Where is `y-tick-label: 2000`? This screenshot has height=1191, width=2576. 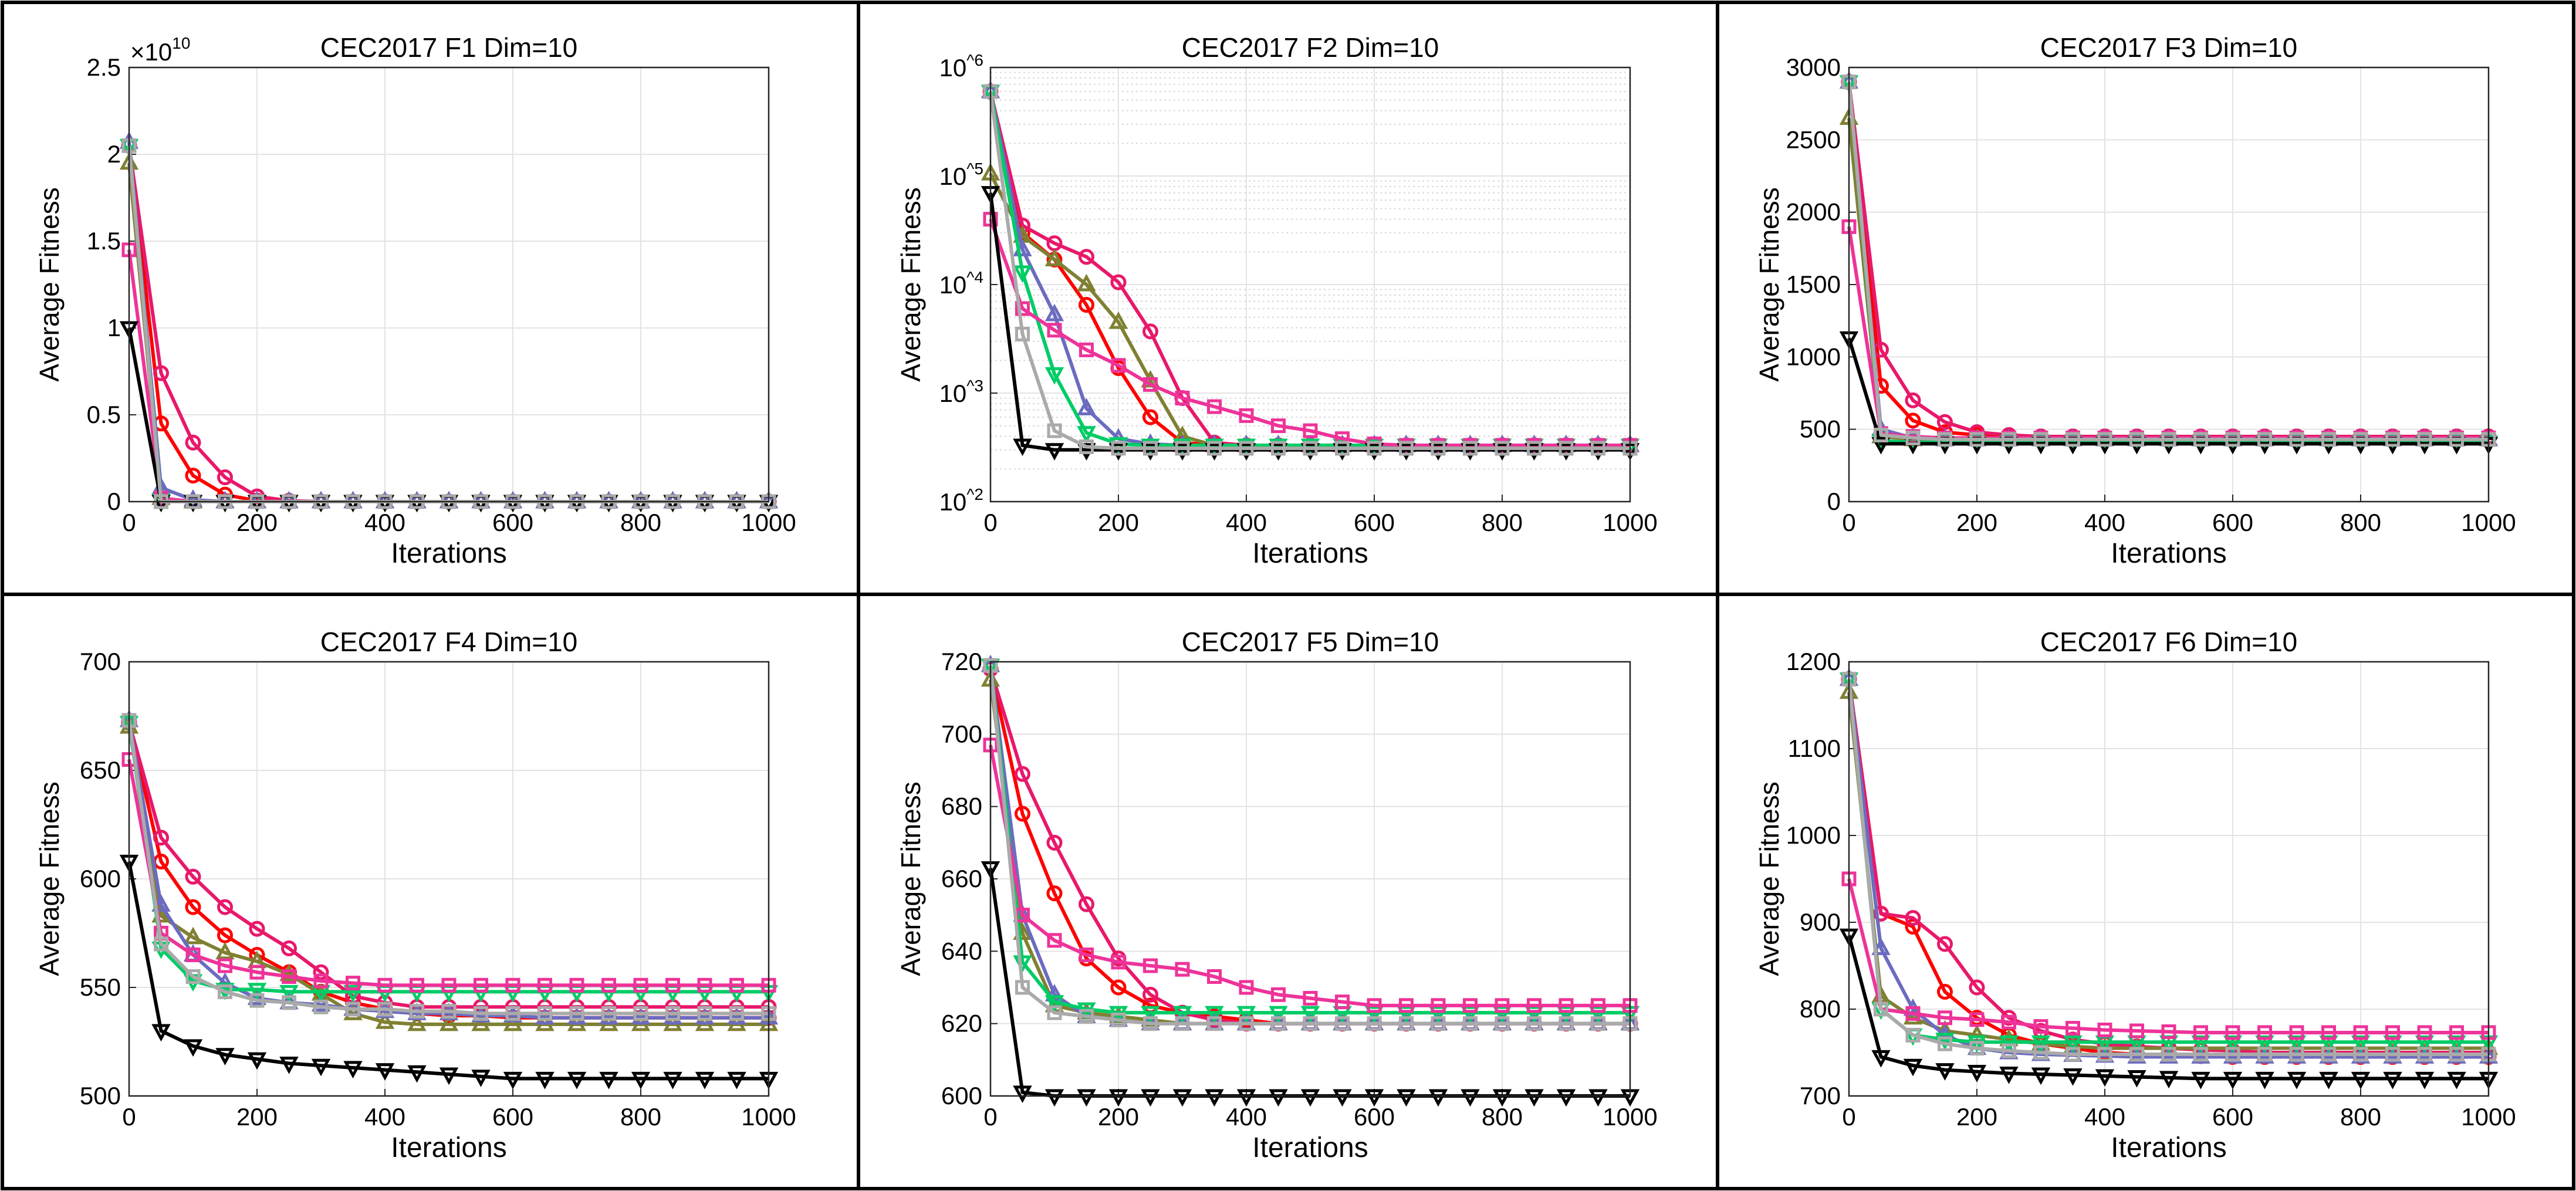 y-tick-label: 2000 is located at coordinates (1813, 212).